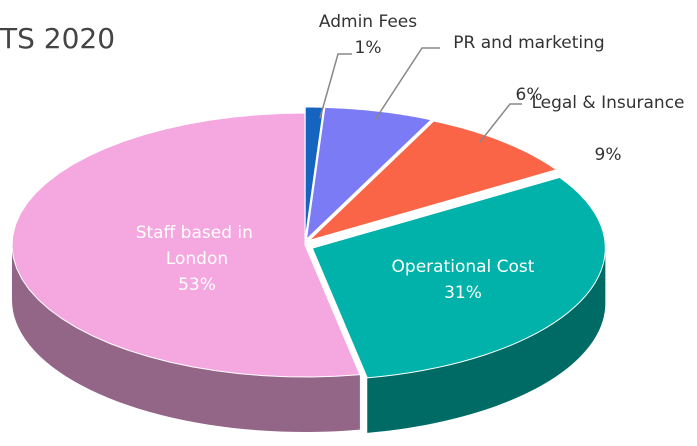 The width and height of the screenshot is (697, 446). What do you see at coordinates (368, 48) in the screenshot?
I see `slice-value-label: 1%` at bounding box center [368, 48].